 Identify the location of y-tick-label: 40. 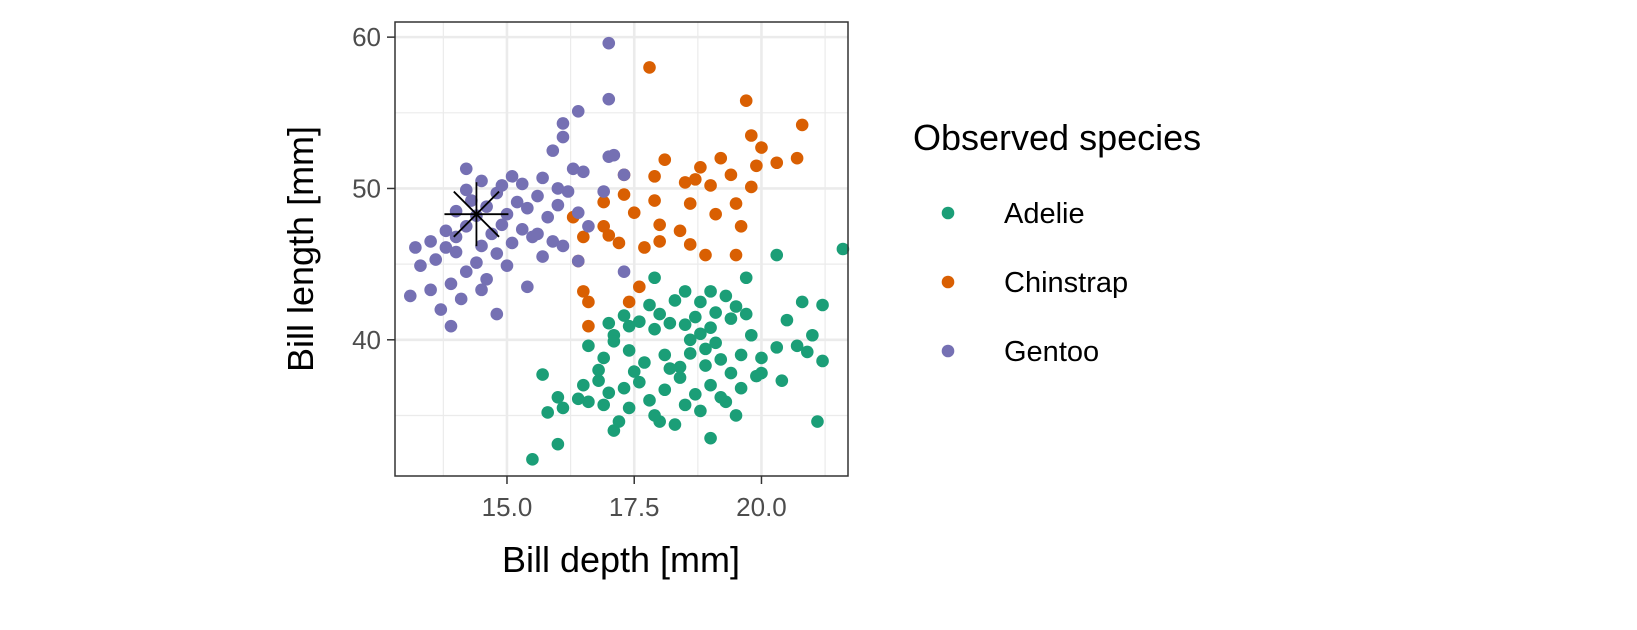
(366, 340).